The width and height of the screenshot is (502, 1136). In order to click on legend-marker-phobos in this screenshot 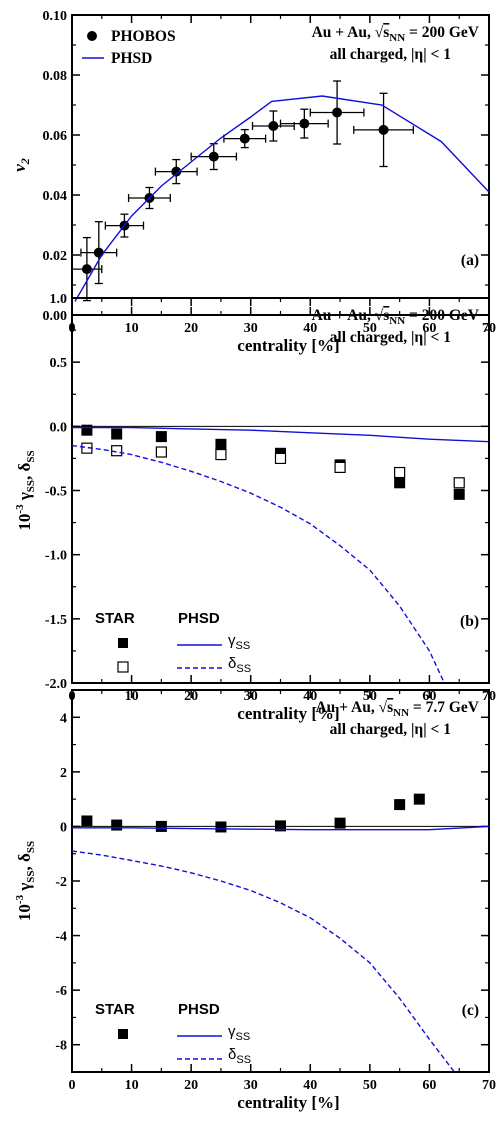, I will do `click(92, 36)`.